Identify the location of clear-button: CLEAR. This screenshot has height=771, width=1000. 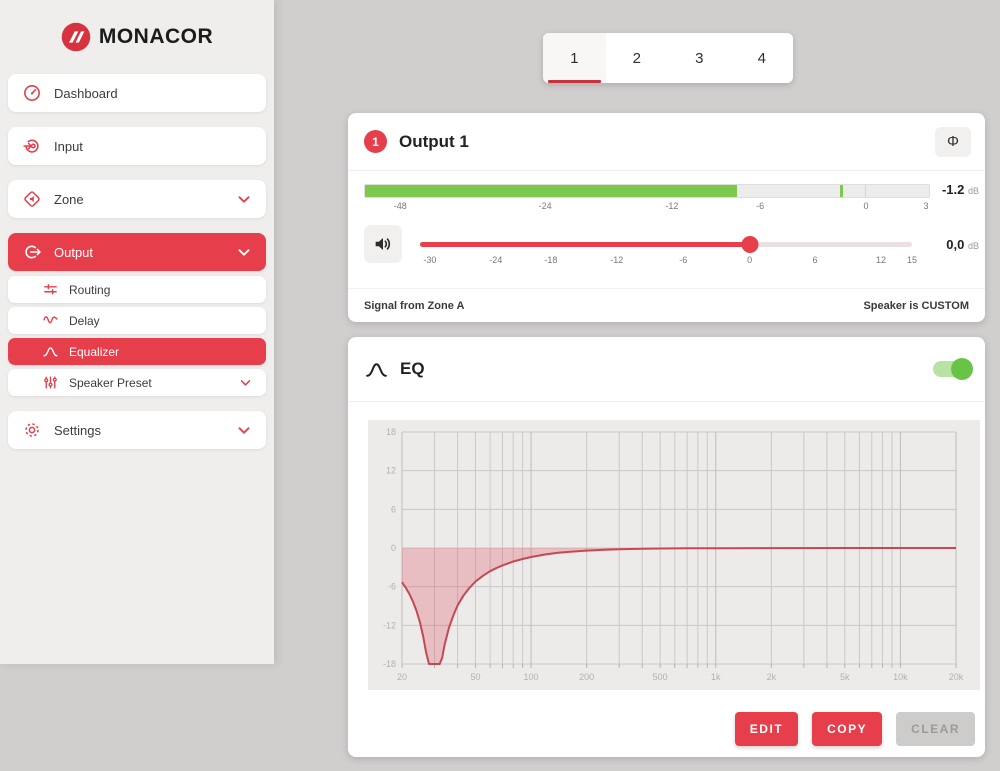
(935, 729).